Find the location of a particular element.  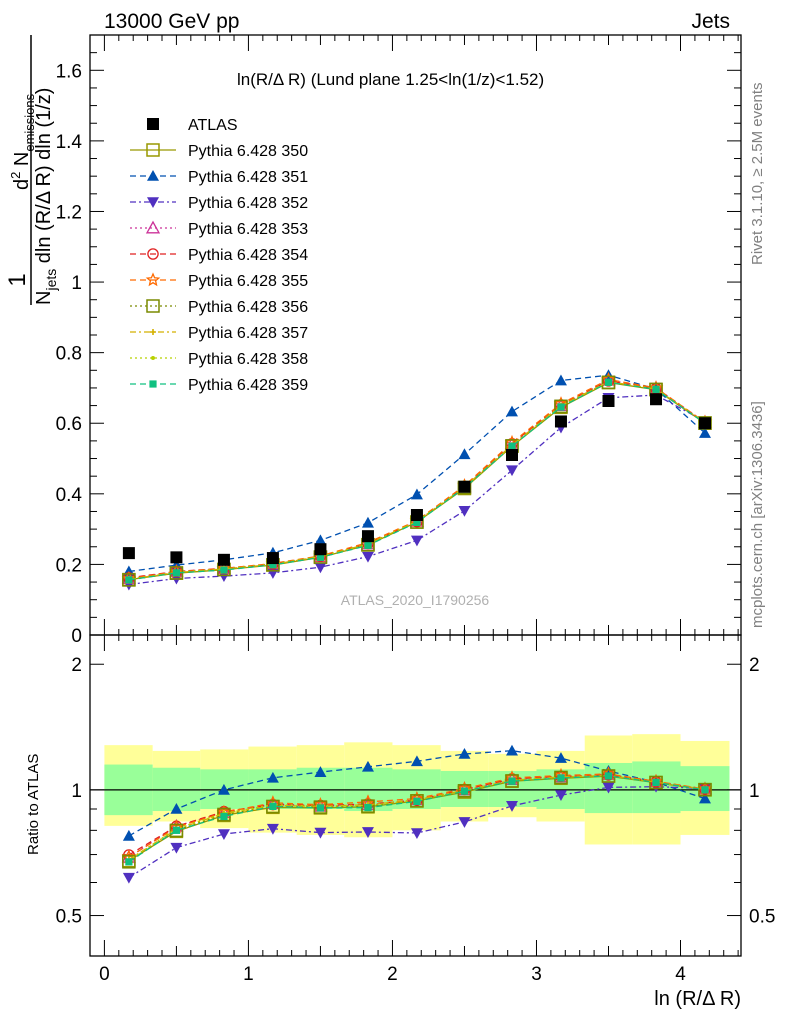

legend-entry: ATLAS is located at coordinates (192, 125).